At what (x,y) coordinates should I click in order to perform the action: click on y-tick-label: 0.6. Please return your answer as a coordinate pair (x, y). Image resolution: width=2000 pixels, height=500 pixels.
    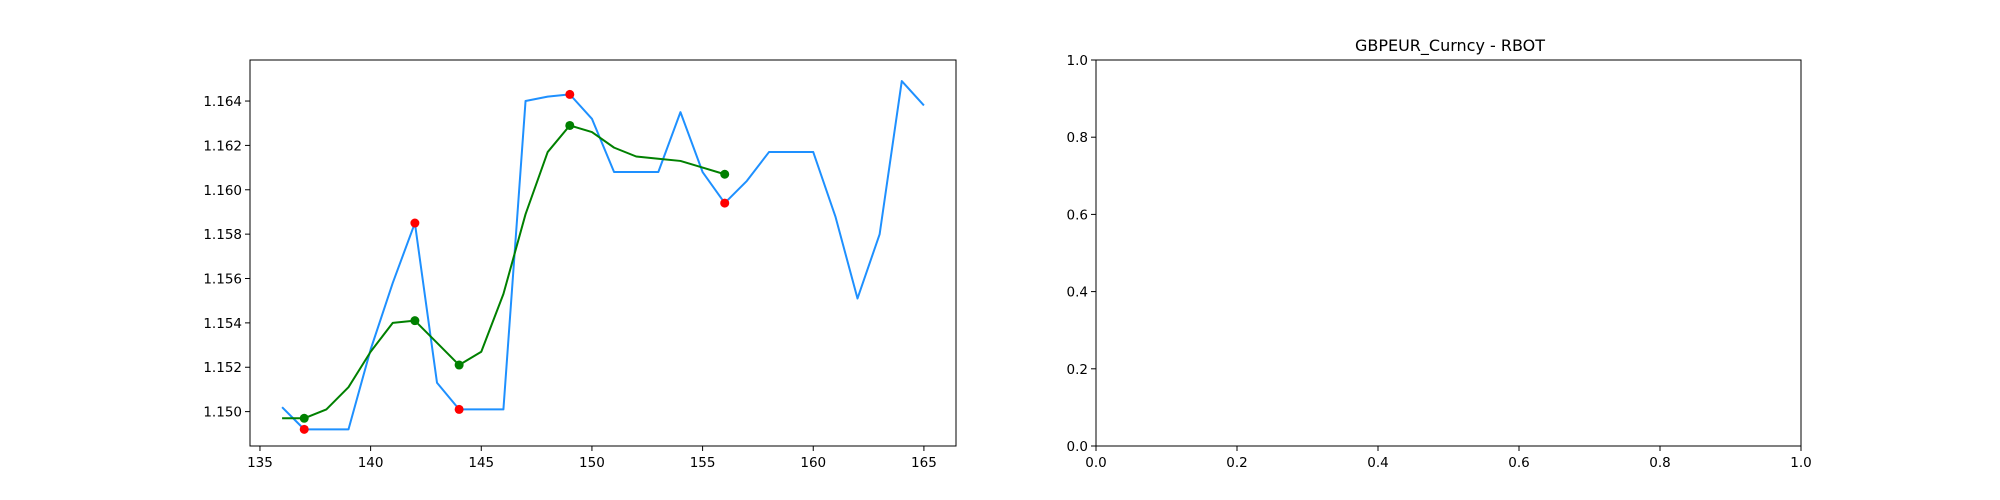
    Looking at the image, I should click on (1077, 215).